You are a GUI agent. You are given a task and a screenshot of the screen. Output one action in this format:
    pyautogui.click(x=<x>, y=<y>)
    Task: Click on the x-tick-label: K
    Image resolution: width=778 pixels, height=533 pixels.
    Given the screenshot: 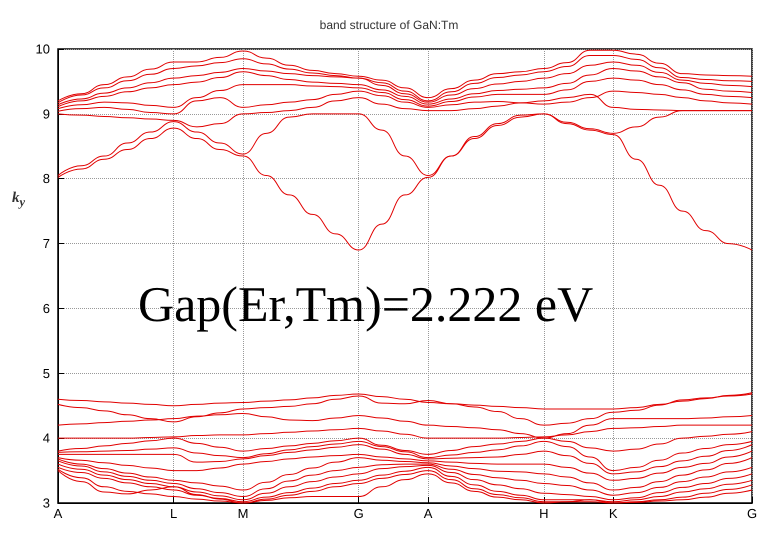 What is the action you would take?
    pyautogui.click(x=613, y=513)
    